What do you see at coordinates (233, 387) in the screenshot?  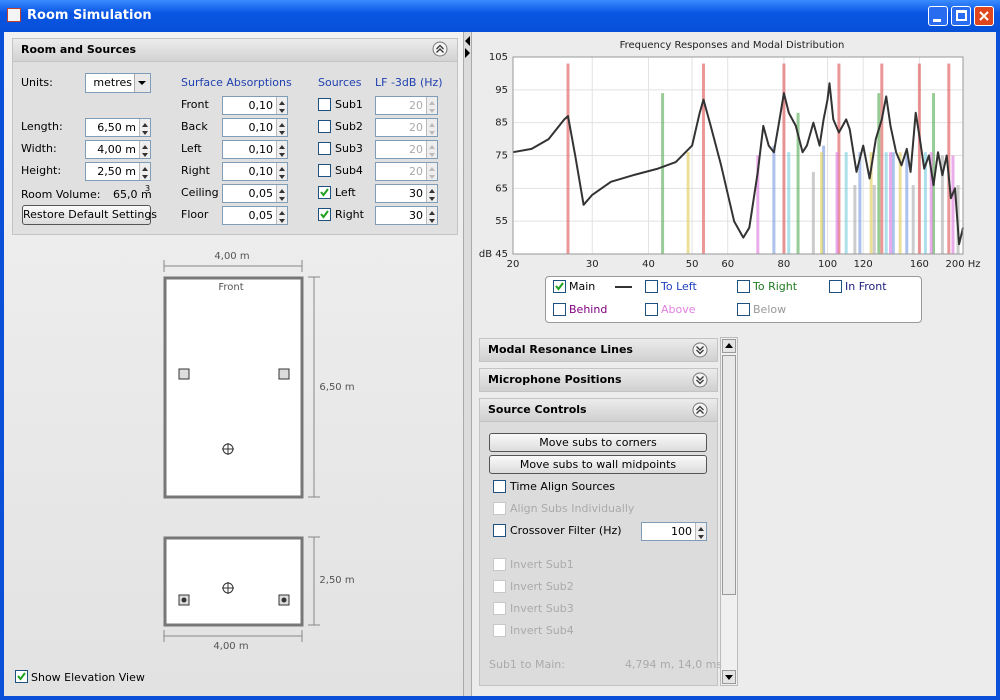 I see `plan-view` at bounding box center [233, 387].